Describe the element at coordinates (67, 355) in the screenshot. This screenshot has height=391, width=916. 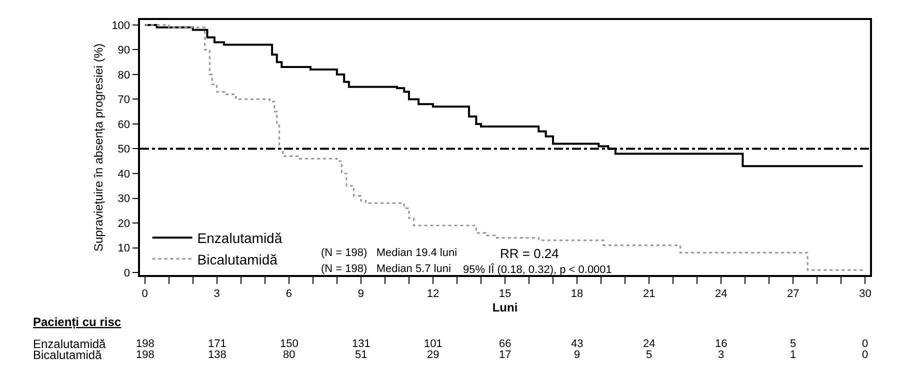
I see `text: Bicalutamidă` at that location.